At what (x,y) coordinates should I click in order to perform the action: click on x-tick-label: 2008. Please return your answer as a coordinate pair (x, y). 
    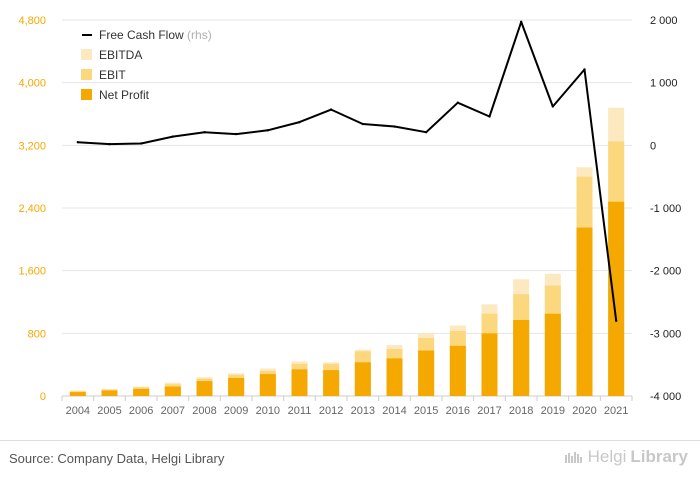
    Looking at the image, I should click on (204, 411).